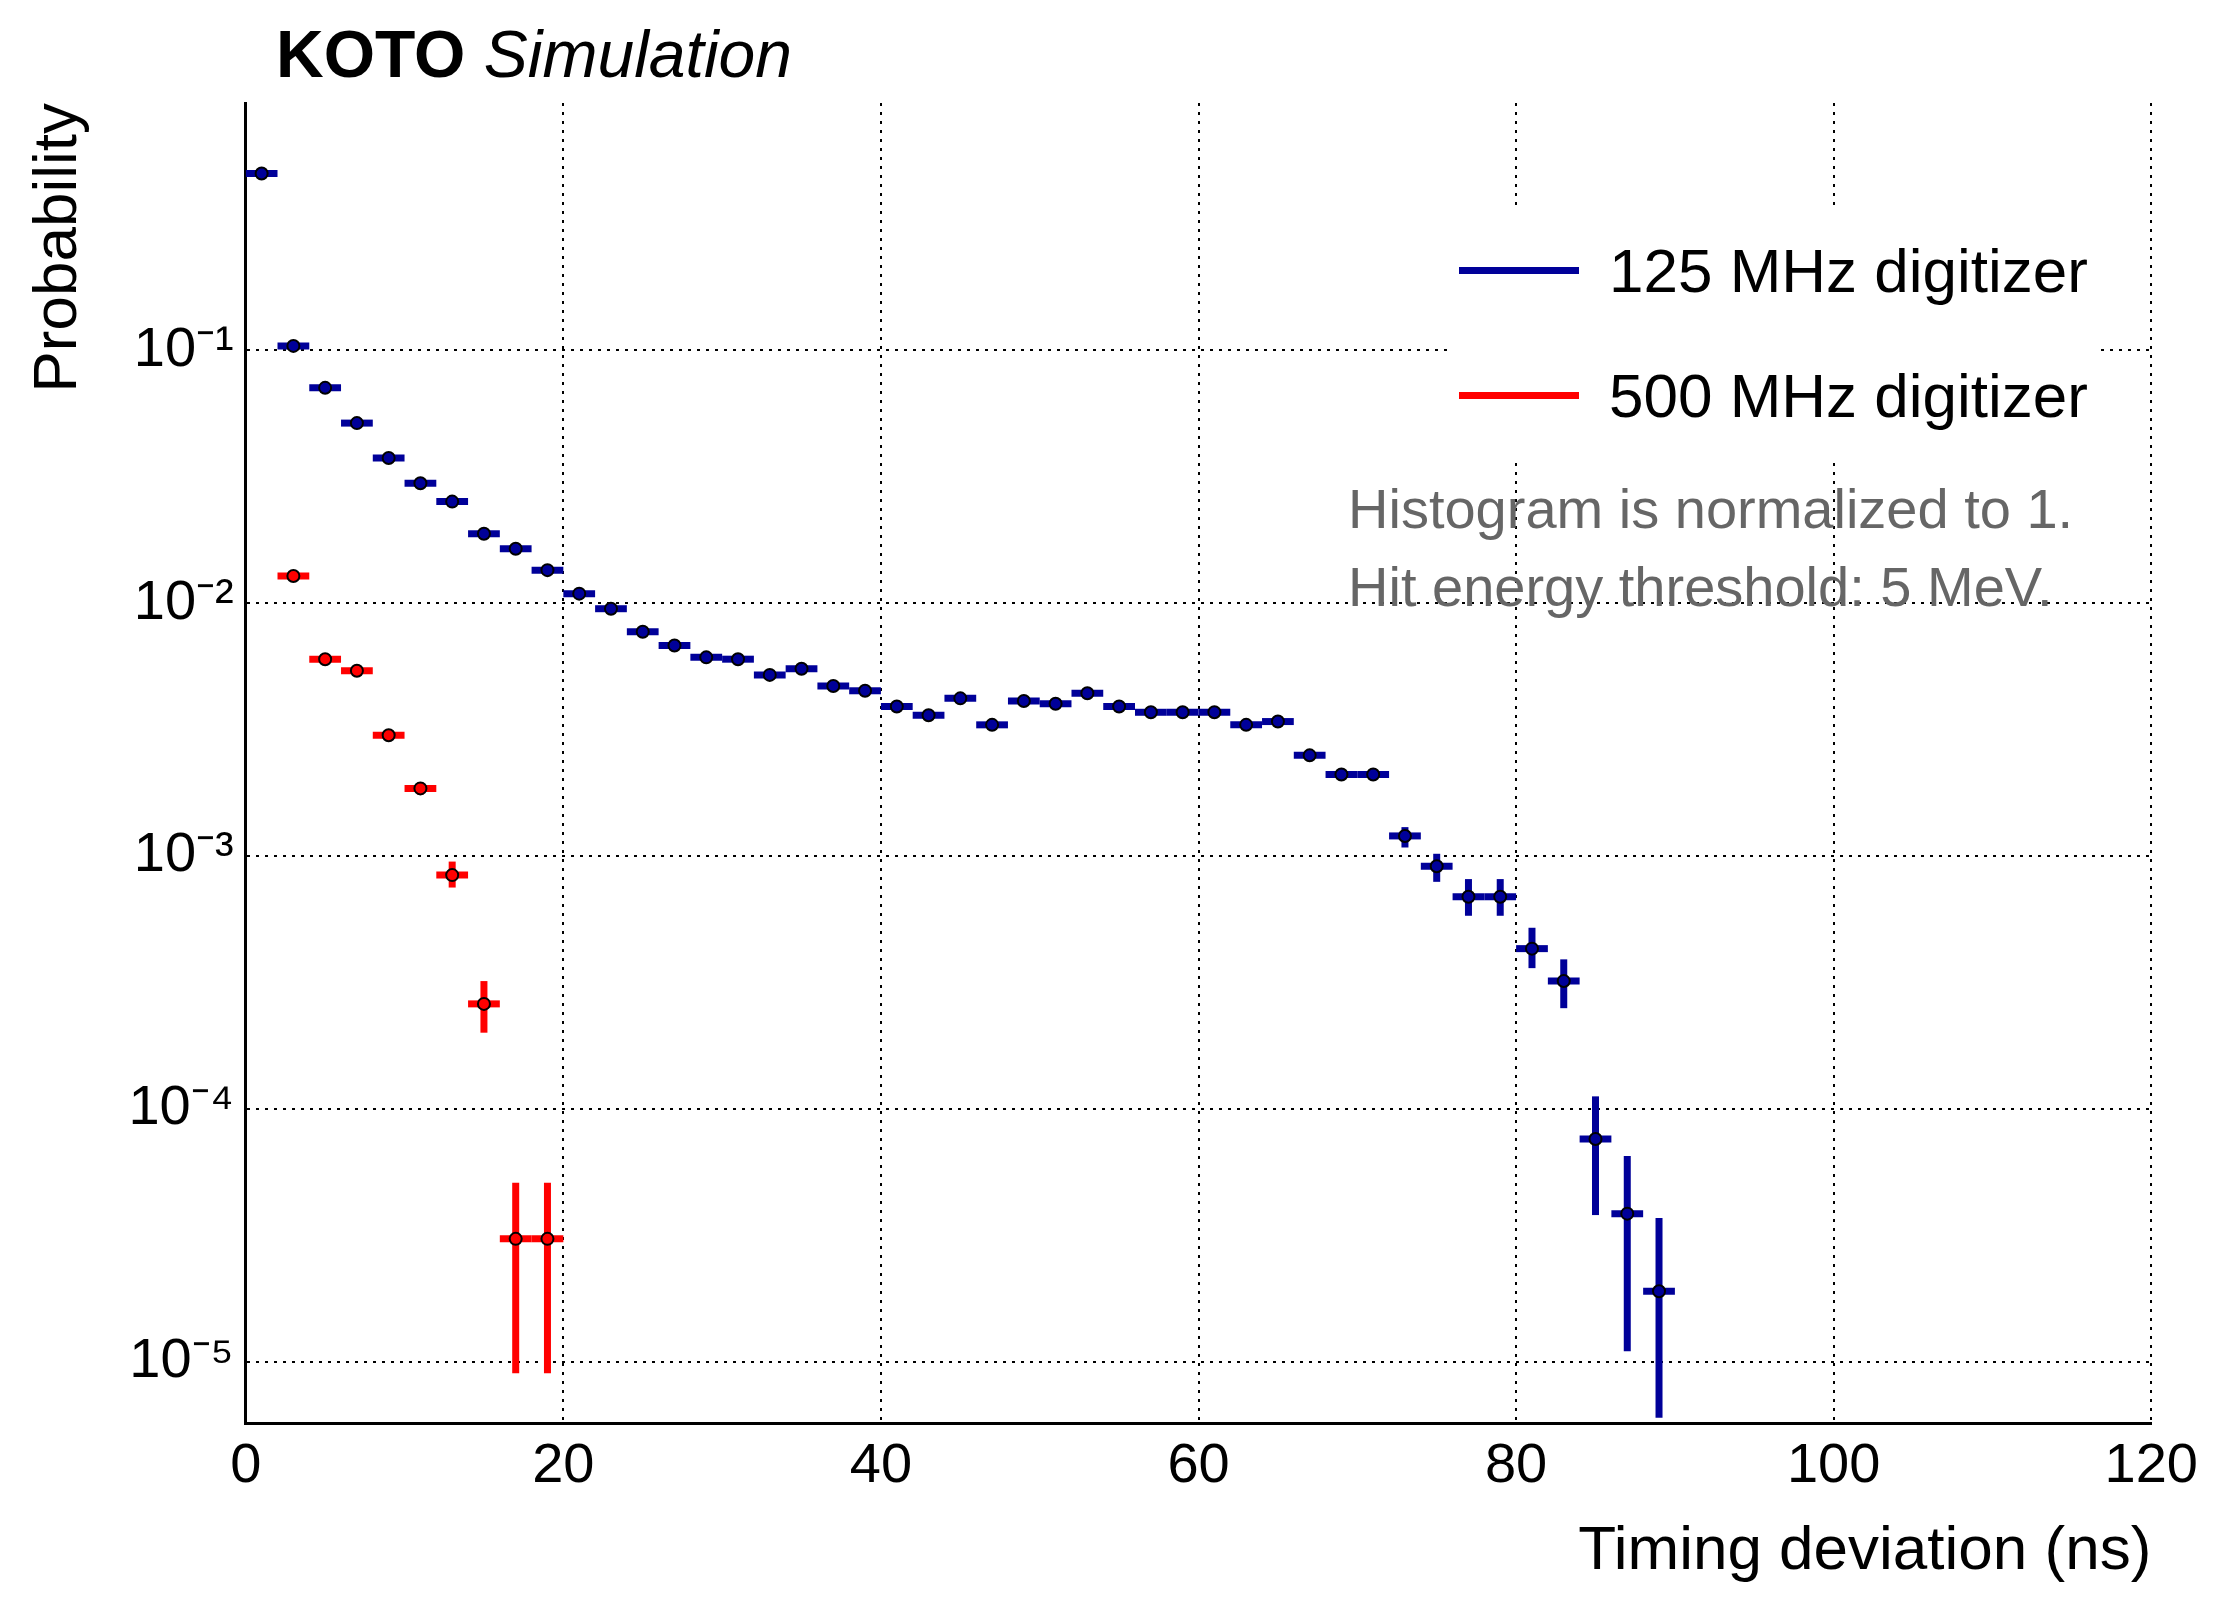 This screenshot has width=2223, height=1605. Describe the element at coordinates (2151, 1463) in the screenshot. I see `x-tick-label: 120` at that location.